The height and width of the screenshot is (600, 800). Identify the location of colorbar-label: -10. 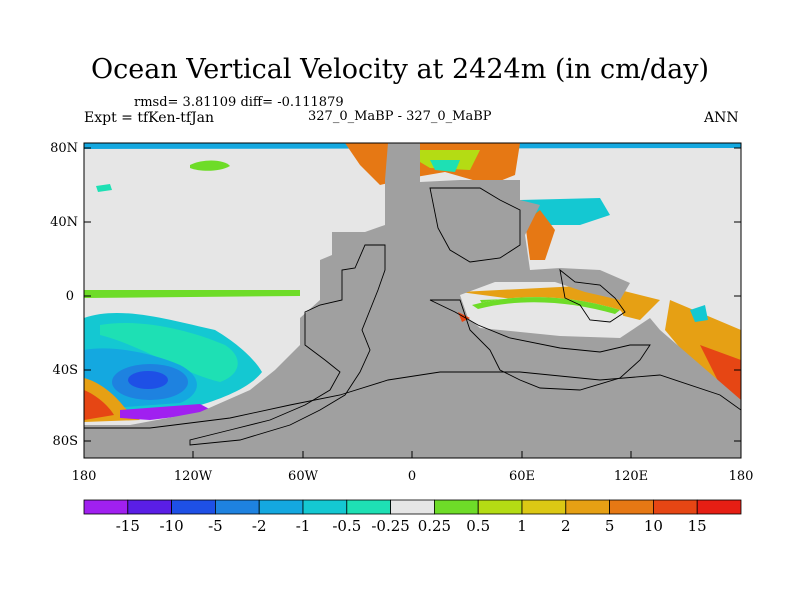
(172, 526).